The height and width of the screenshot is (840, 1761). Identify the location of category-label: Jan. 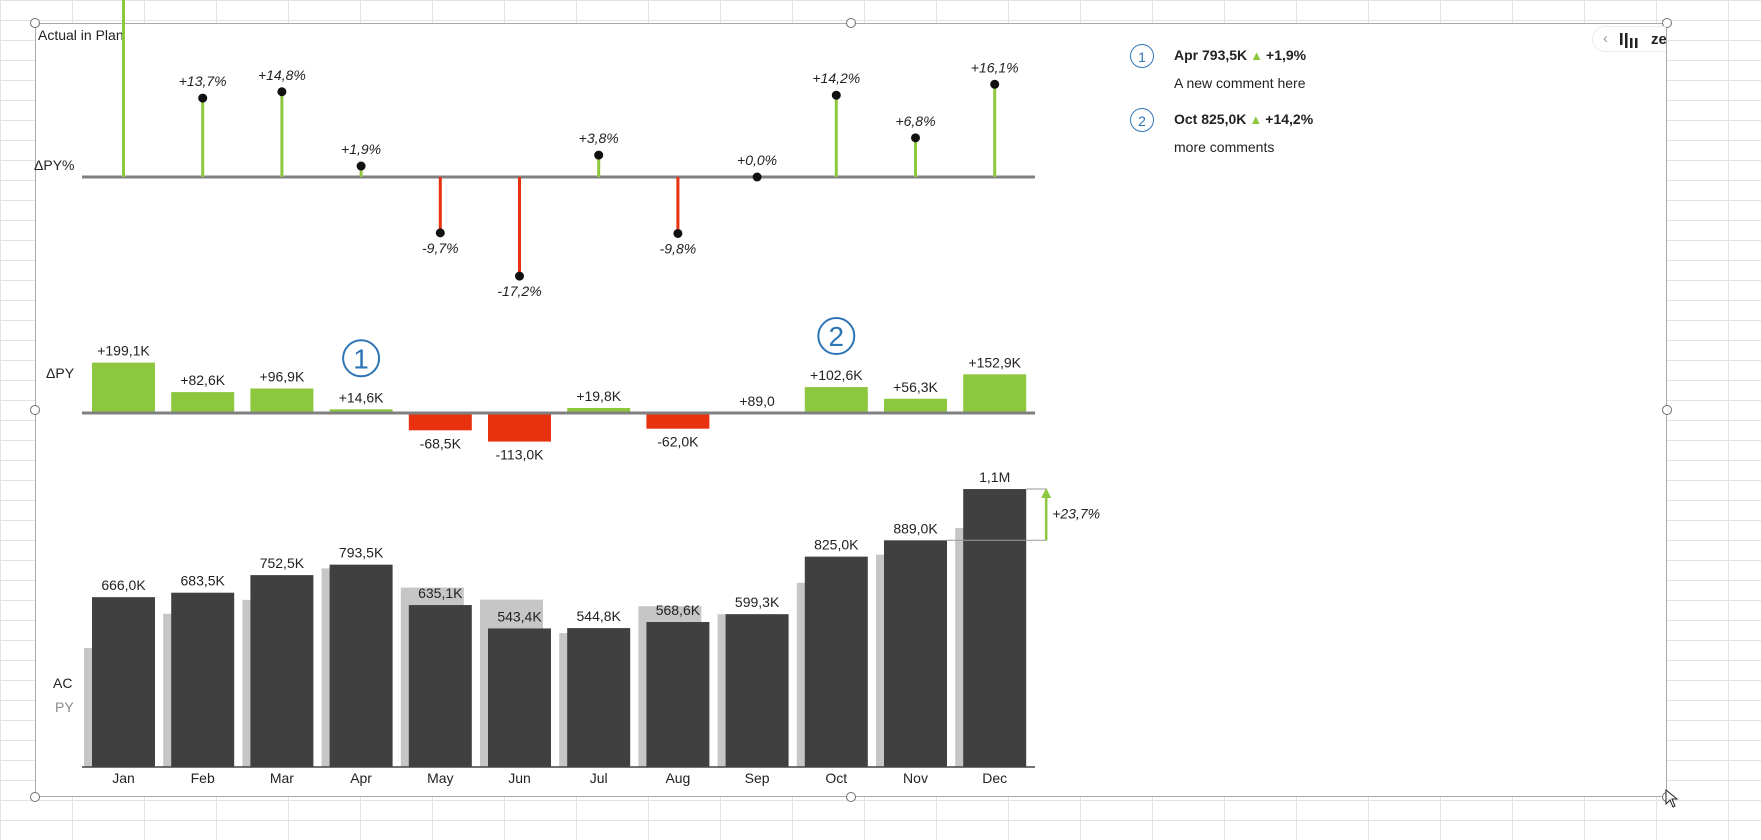
(123, 778).